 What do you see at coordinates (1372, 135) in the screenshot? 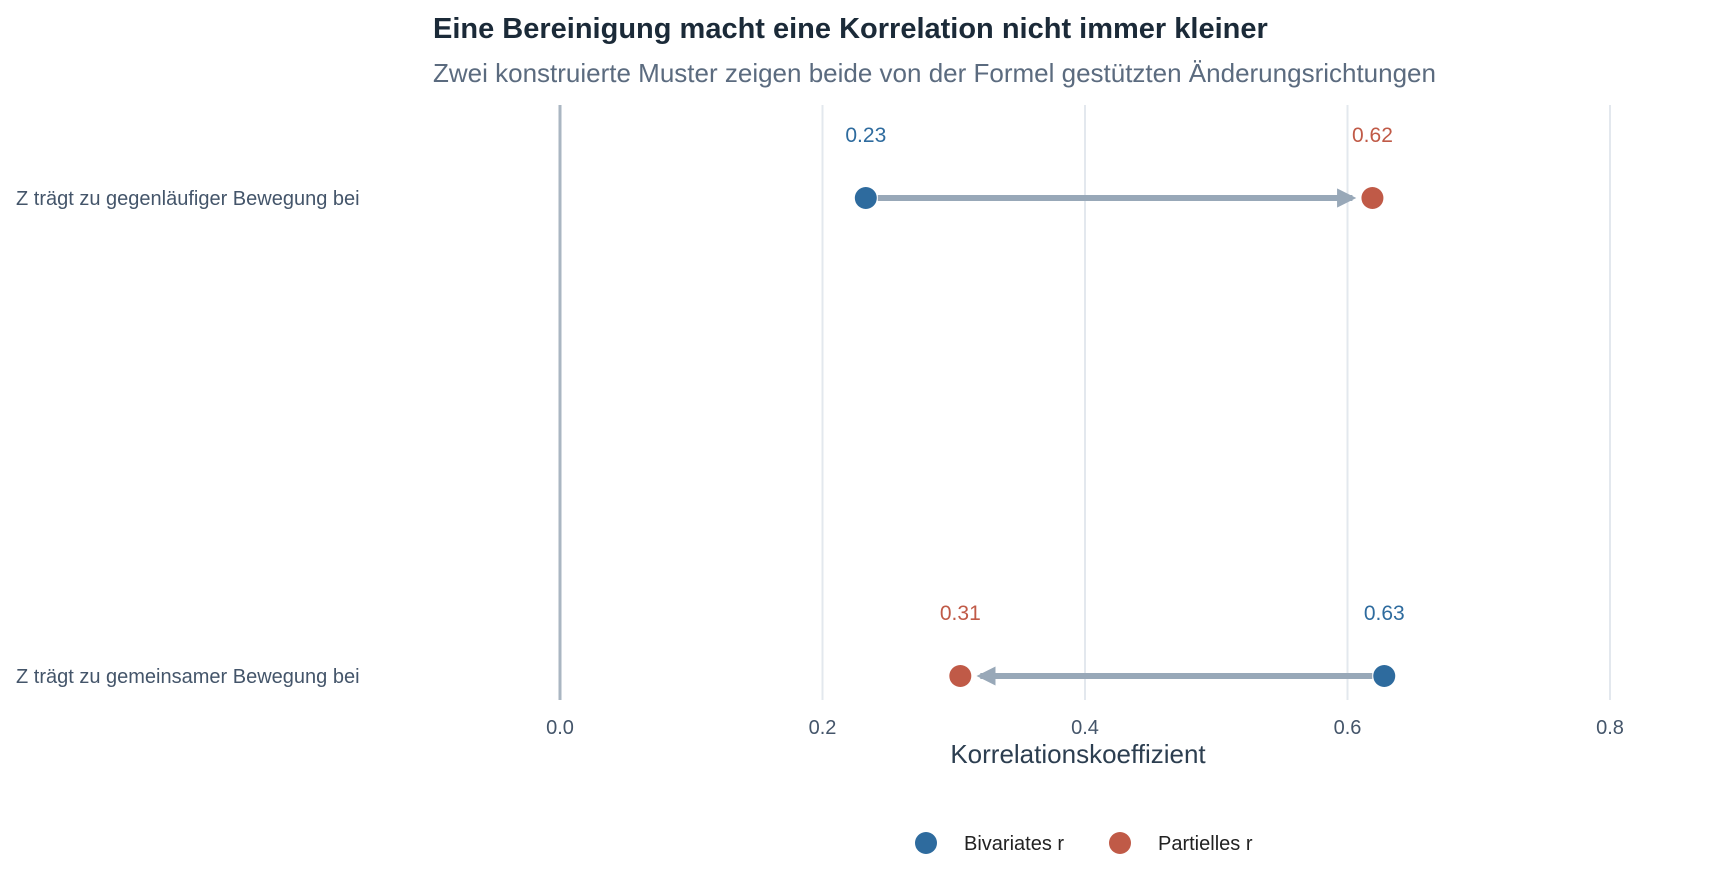
I see `data-label-partial: 0.62` at bounding box center [1372, 135].